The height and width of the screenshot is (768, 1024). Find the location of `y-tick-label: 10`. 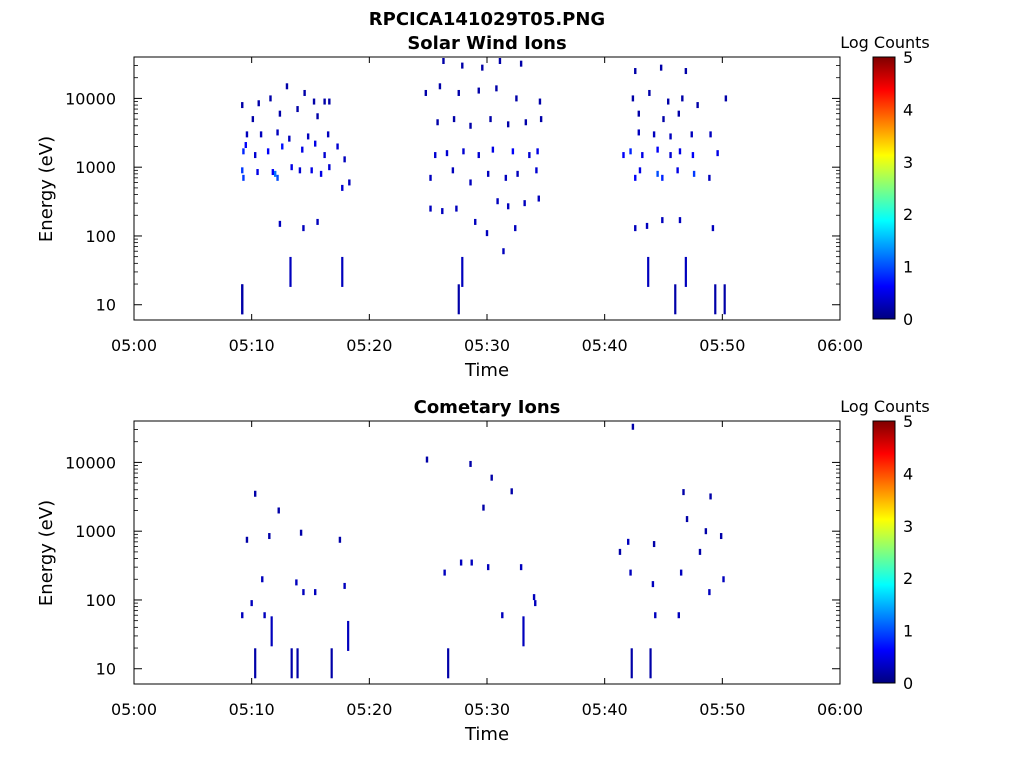

y-tick-label: 10 is located at coordinates (106, 669).